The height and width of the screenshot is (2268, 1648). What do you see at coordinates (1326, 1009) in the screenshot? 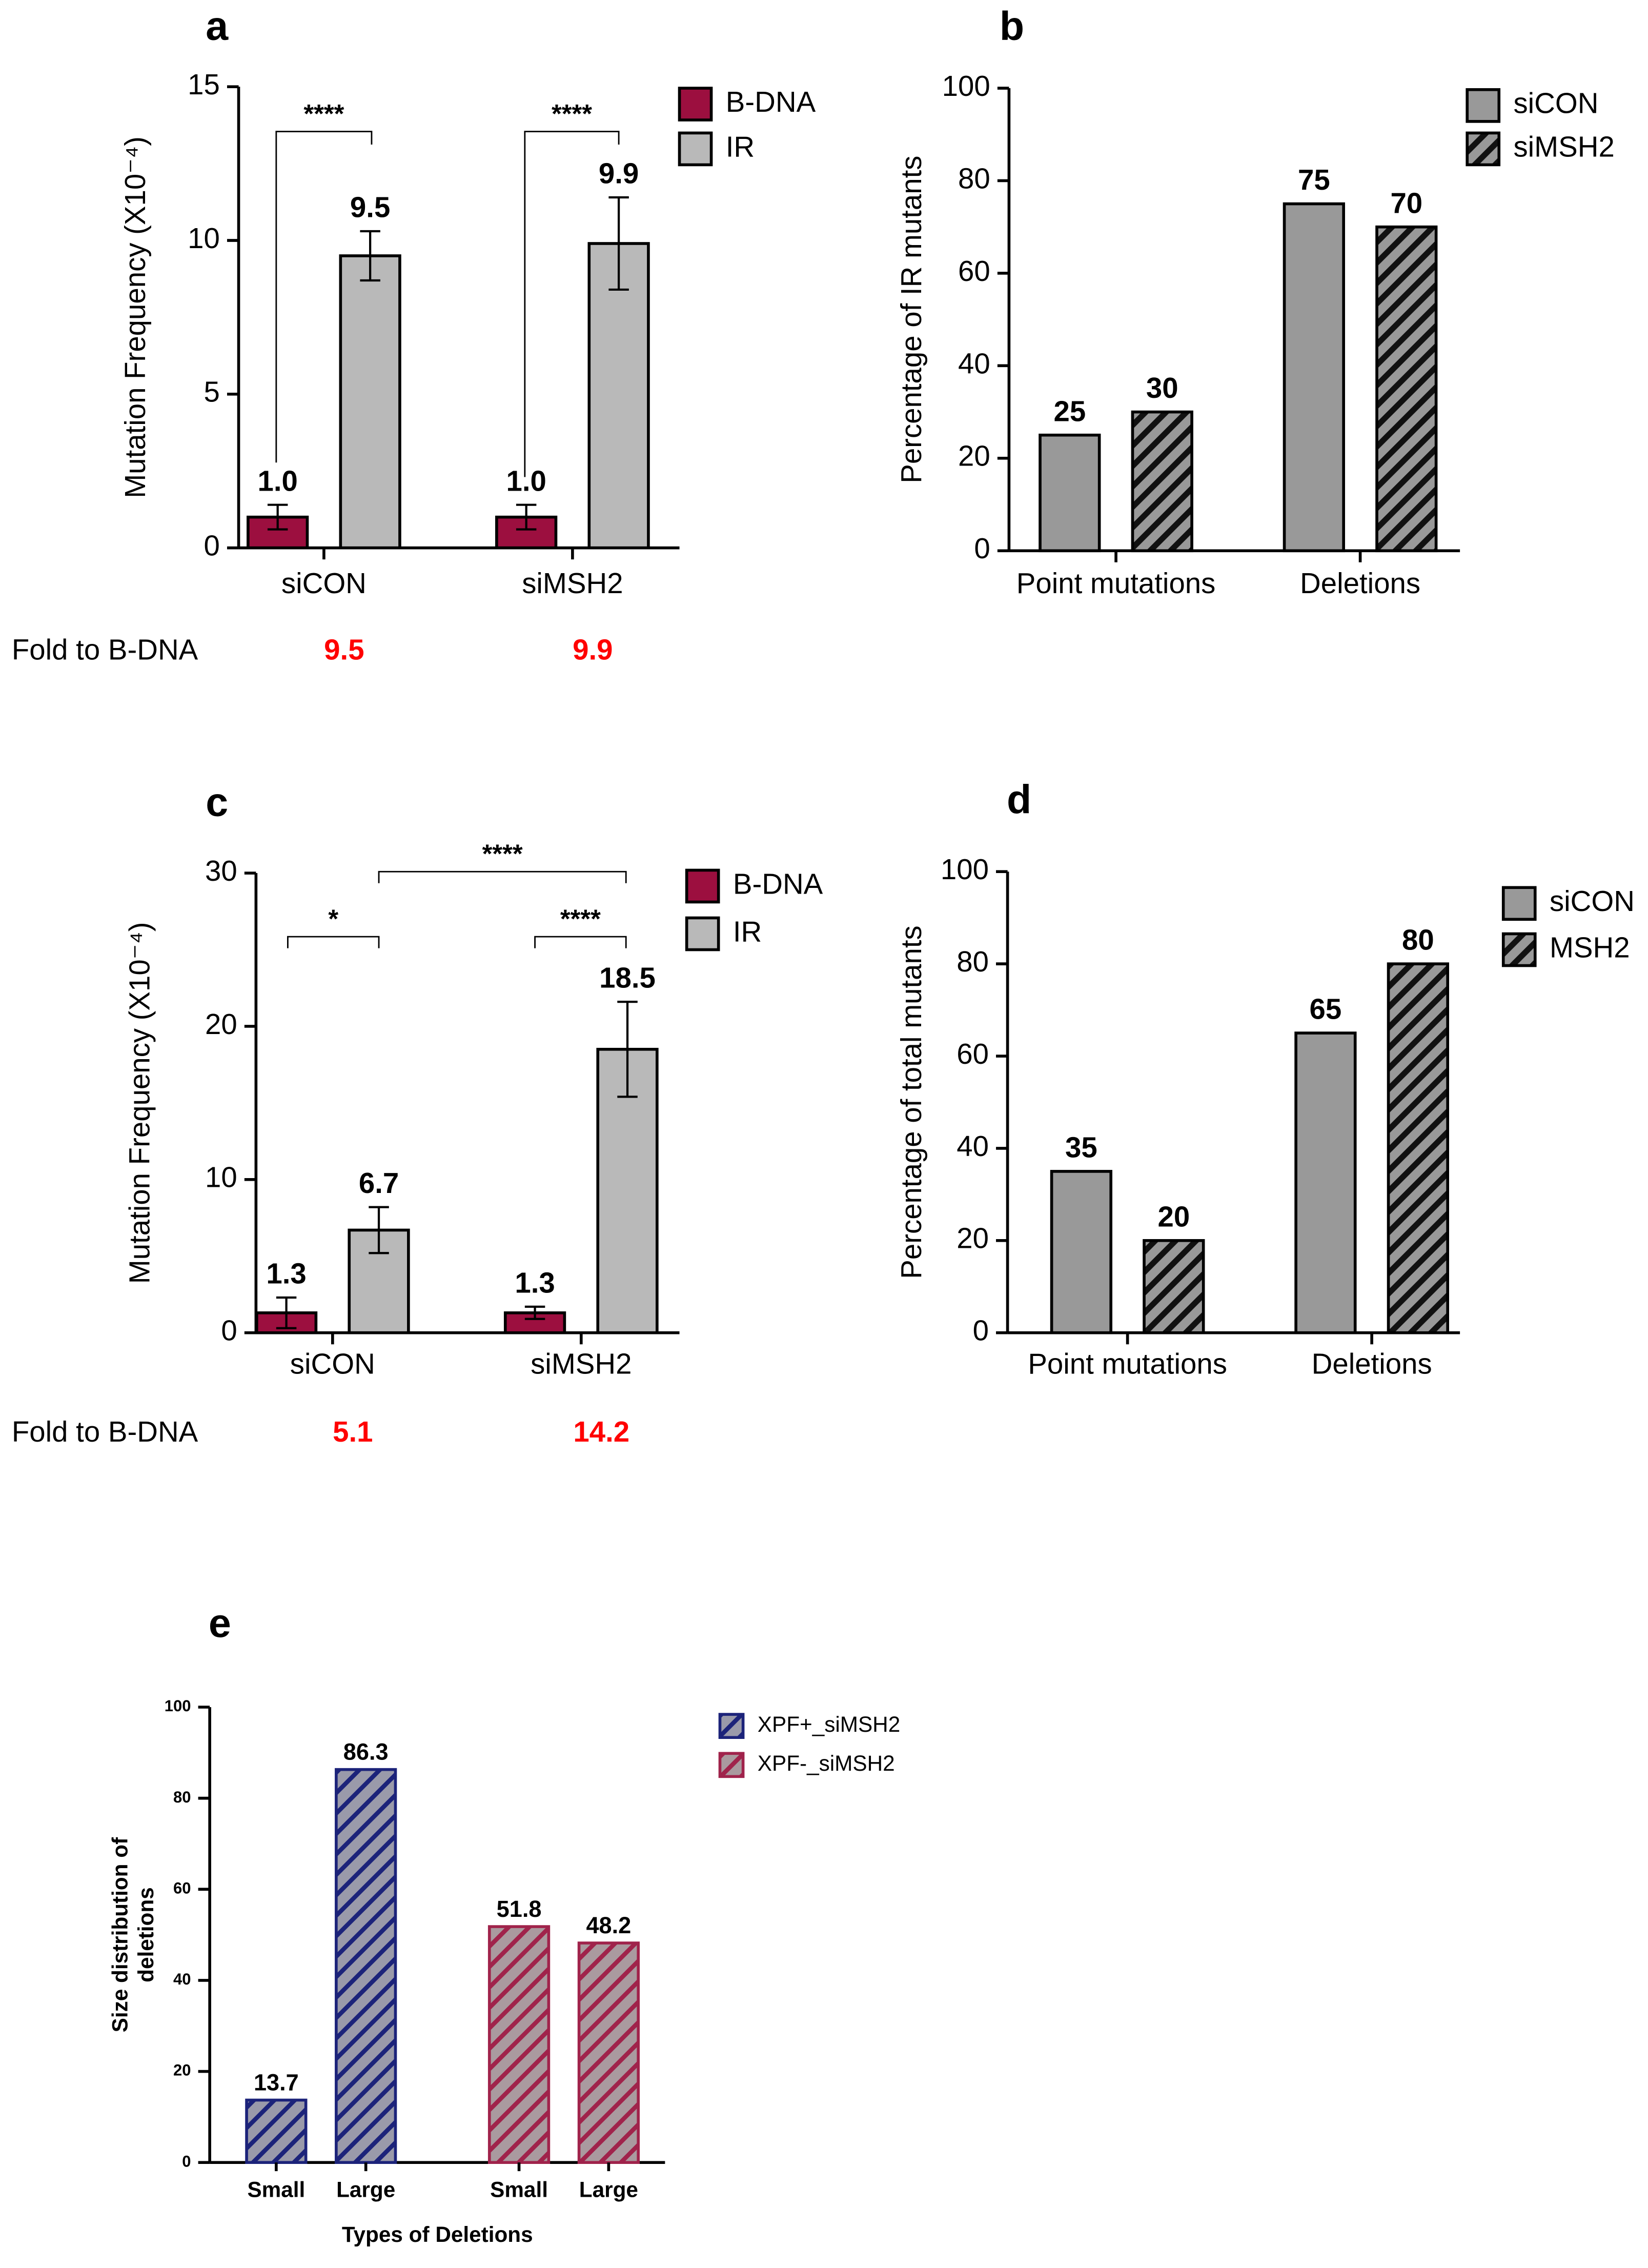
I see `value-label: 65` at bounding box center [1326, 1009].